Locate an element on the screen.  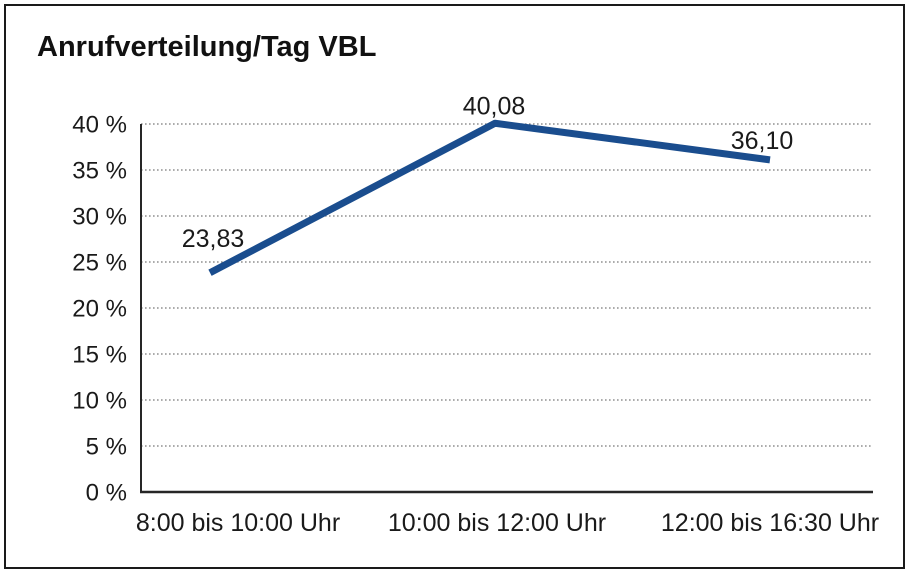
x-category-label: 8:00 bis 10:00 Uhr is located at coordinates (238, 523).